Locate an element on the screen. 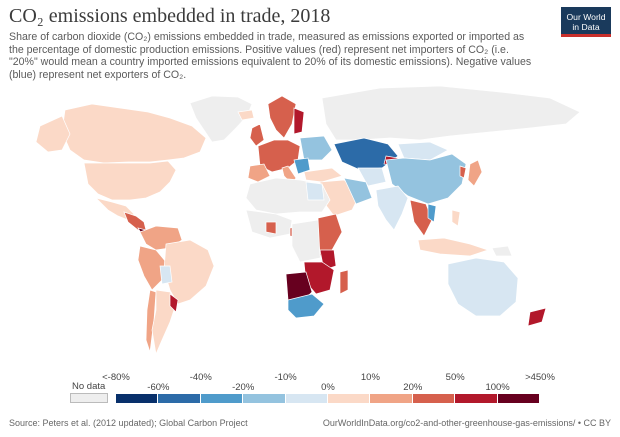 The image size is (620, 437). region-papua-new-guinea is located at coordinates (502, 251).